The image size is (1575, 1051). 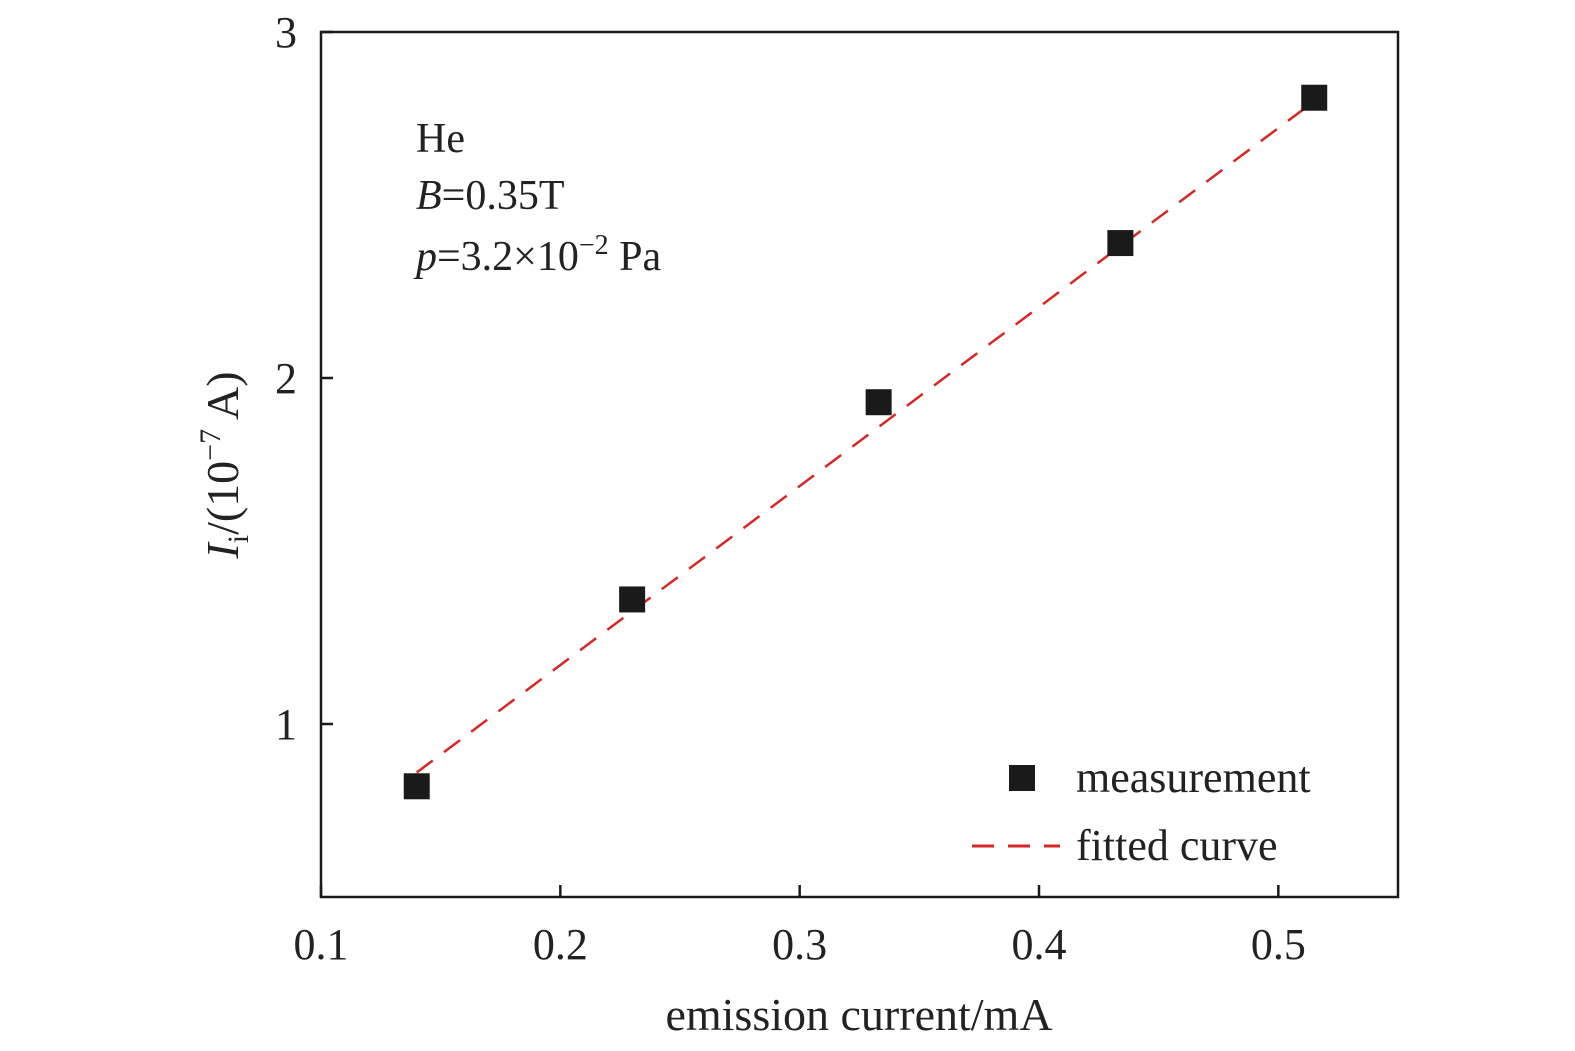 What do you see at coordinates (799, 944) in the screenshot?
I see `x-tick-label-2: 0.3` at bounding box center [799, 944].